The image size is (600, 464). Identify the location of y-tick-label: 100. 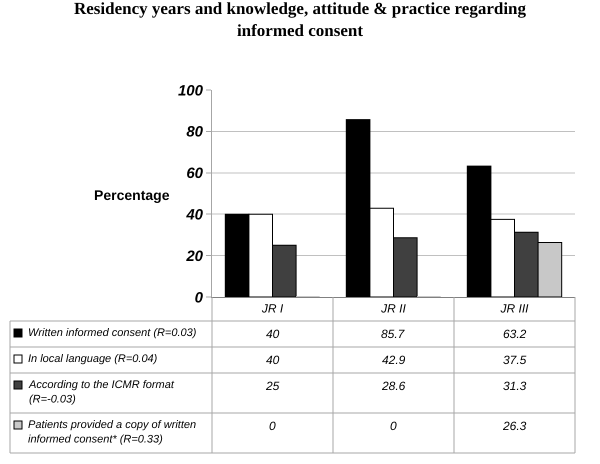
(191, 91).